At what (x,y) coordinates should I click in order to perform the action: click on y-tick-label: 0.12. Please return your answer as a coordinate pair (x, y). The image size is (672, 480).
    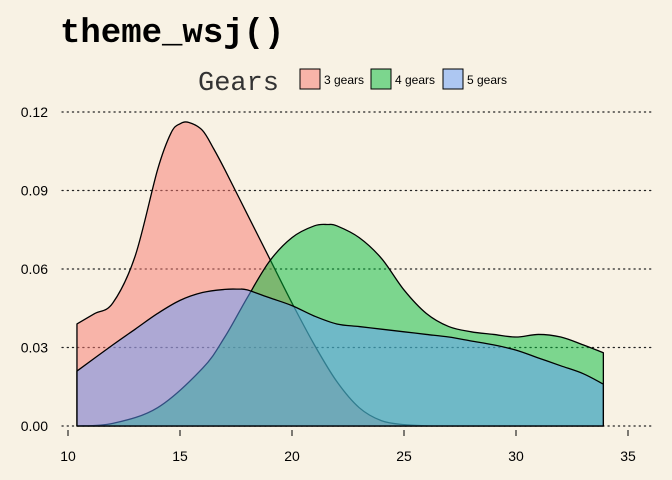
    Looking at the image, I should click on (34, 112).